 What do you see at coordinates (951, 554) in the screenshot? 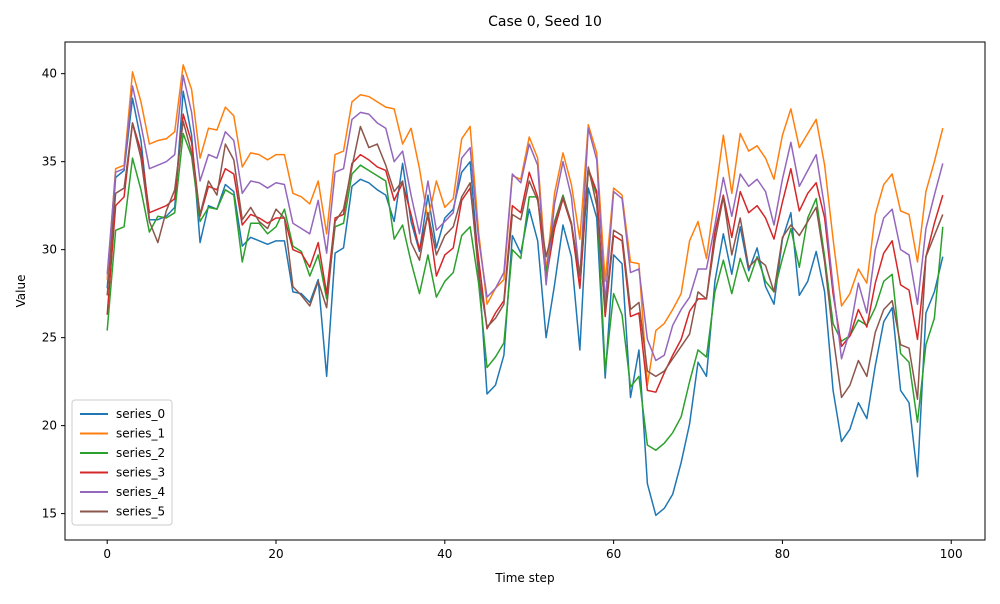
I see `x-tick-label: 100` at bounding box center [951, 554].